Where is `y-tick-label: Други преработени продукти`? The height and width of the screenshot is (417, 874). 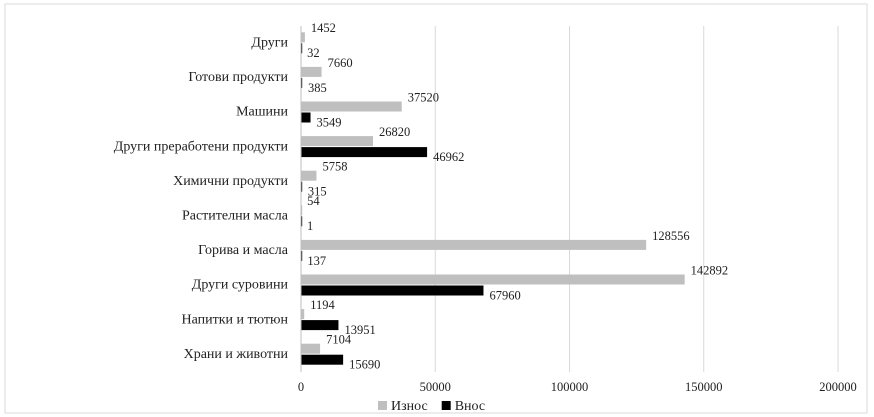 y-tick-label: Други преработени продукти is located at coordinates (201, 146).